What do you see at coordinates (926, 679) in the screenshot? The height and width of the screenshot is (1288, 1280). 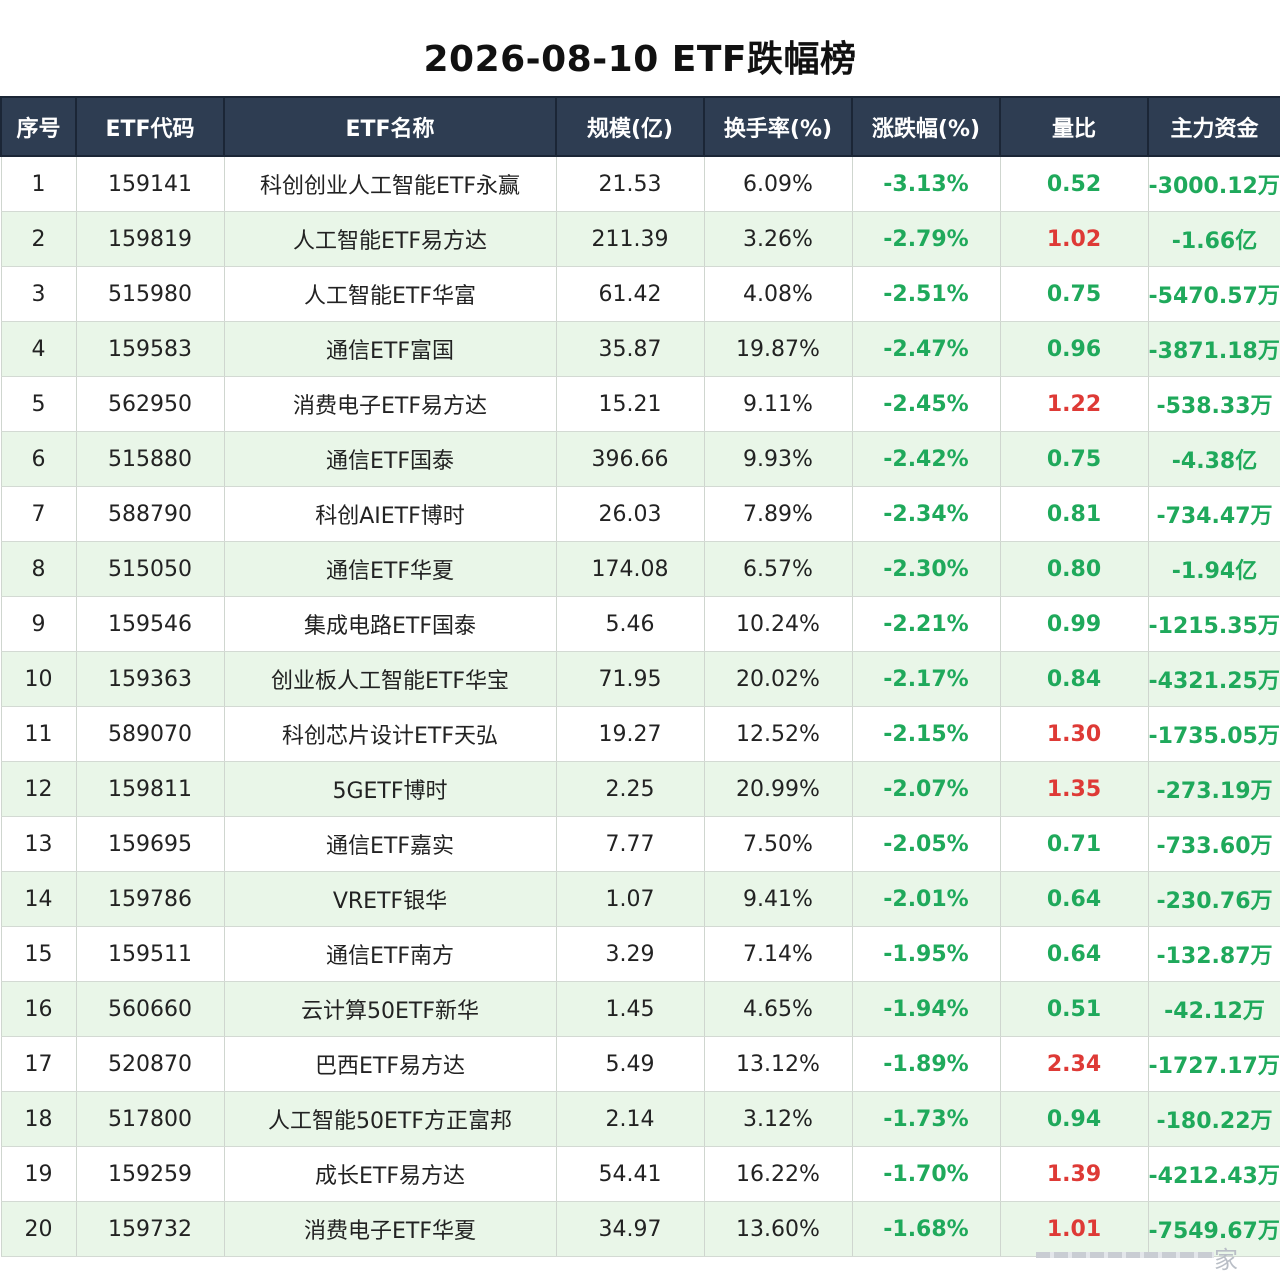 I see `cell-change: -2.17%` at bounding box center [926, 679].